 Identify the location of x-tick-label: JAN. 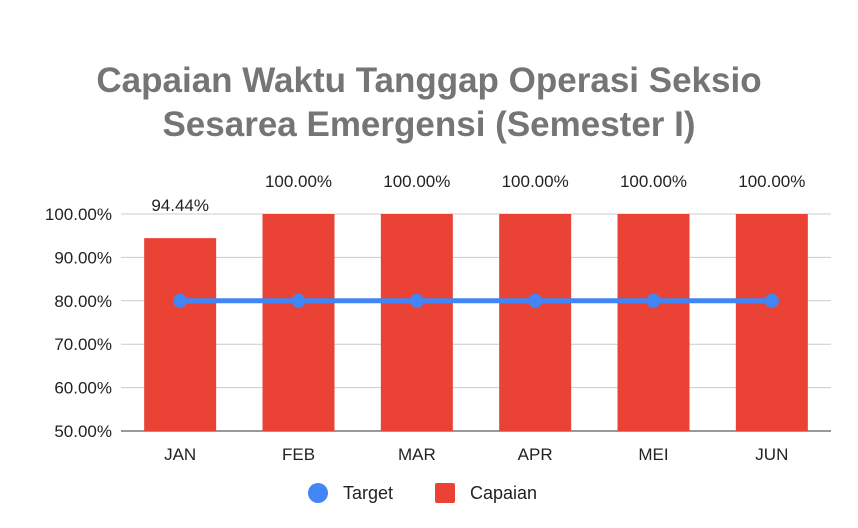
(180, 454).